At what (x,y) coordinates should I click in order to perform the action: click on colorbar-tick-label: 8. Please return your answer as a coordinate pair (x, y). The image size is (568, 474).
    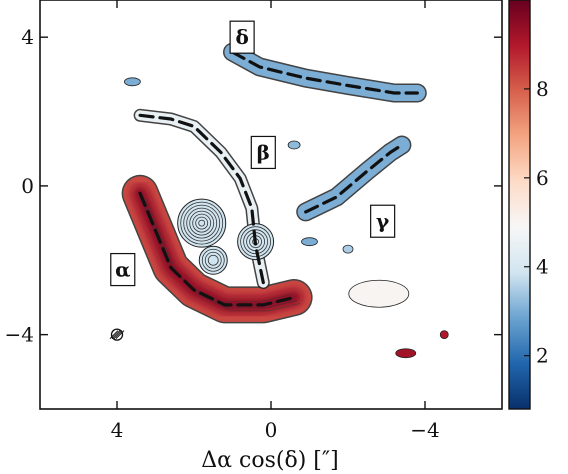
    Looking at the image, I should click on (542, 89).